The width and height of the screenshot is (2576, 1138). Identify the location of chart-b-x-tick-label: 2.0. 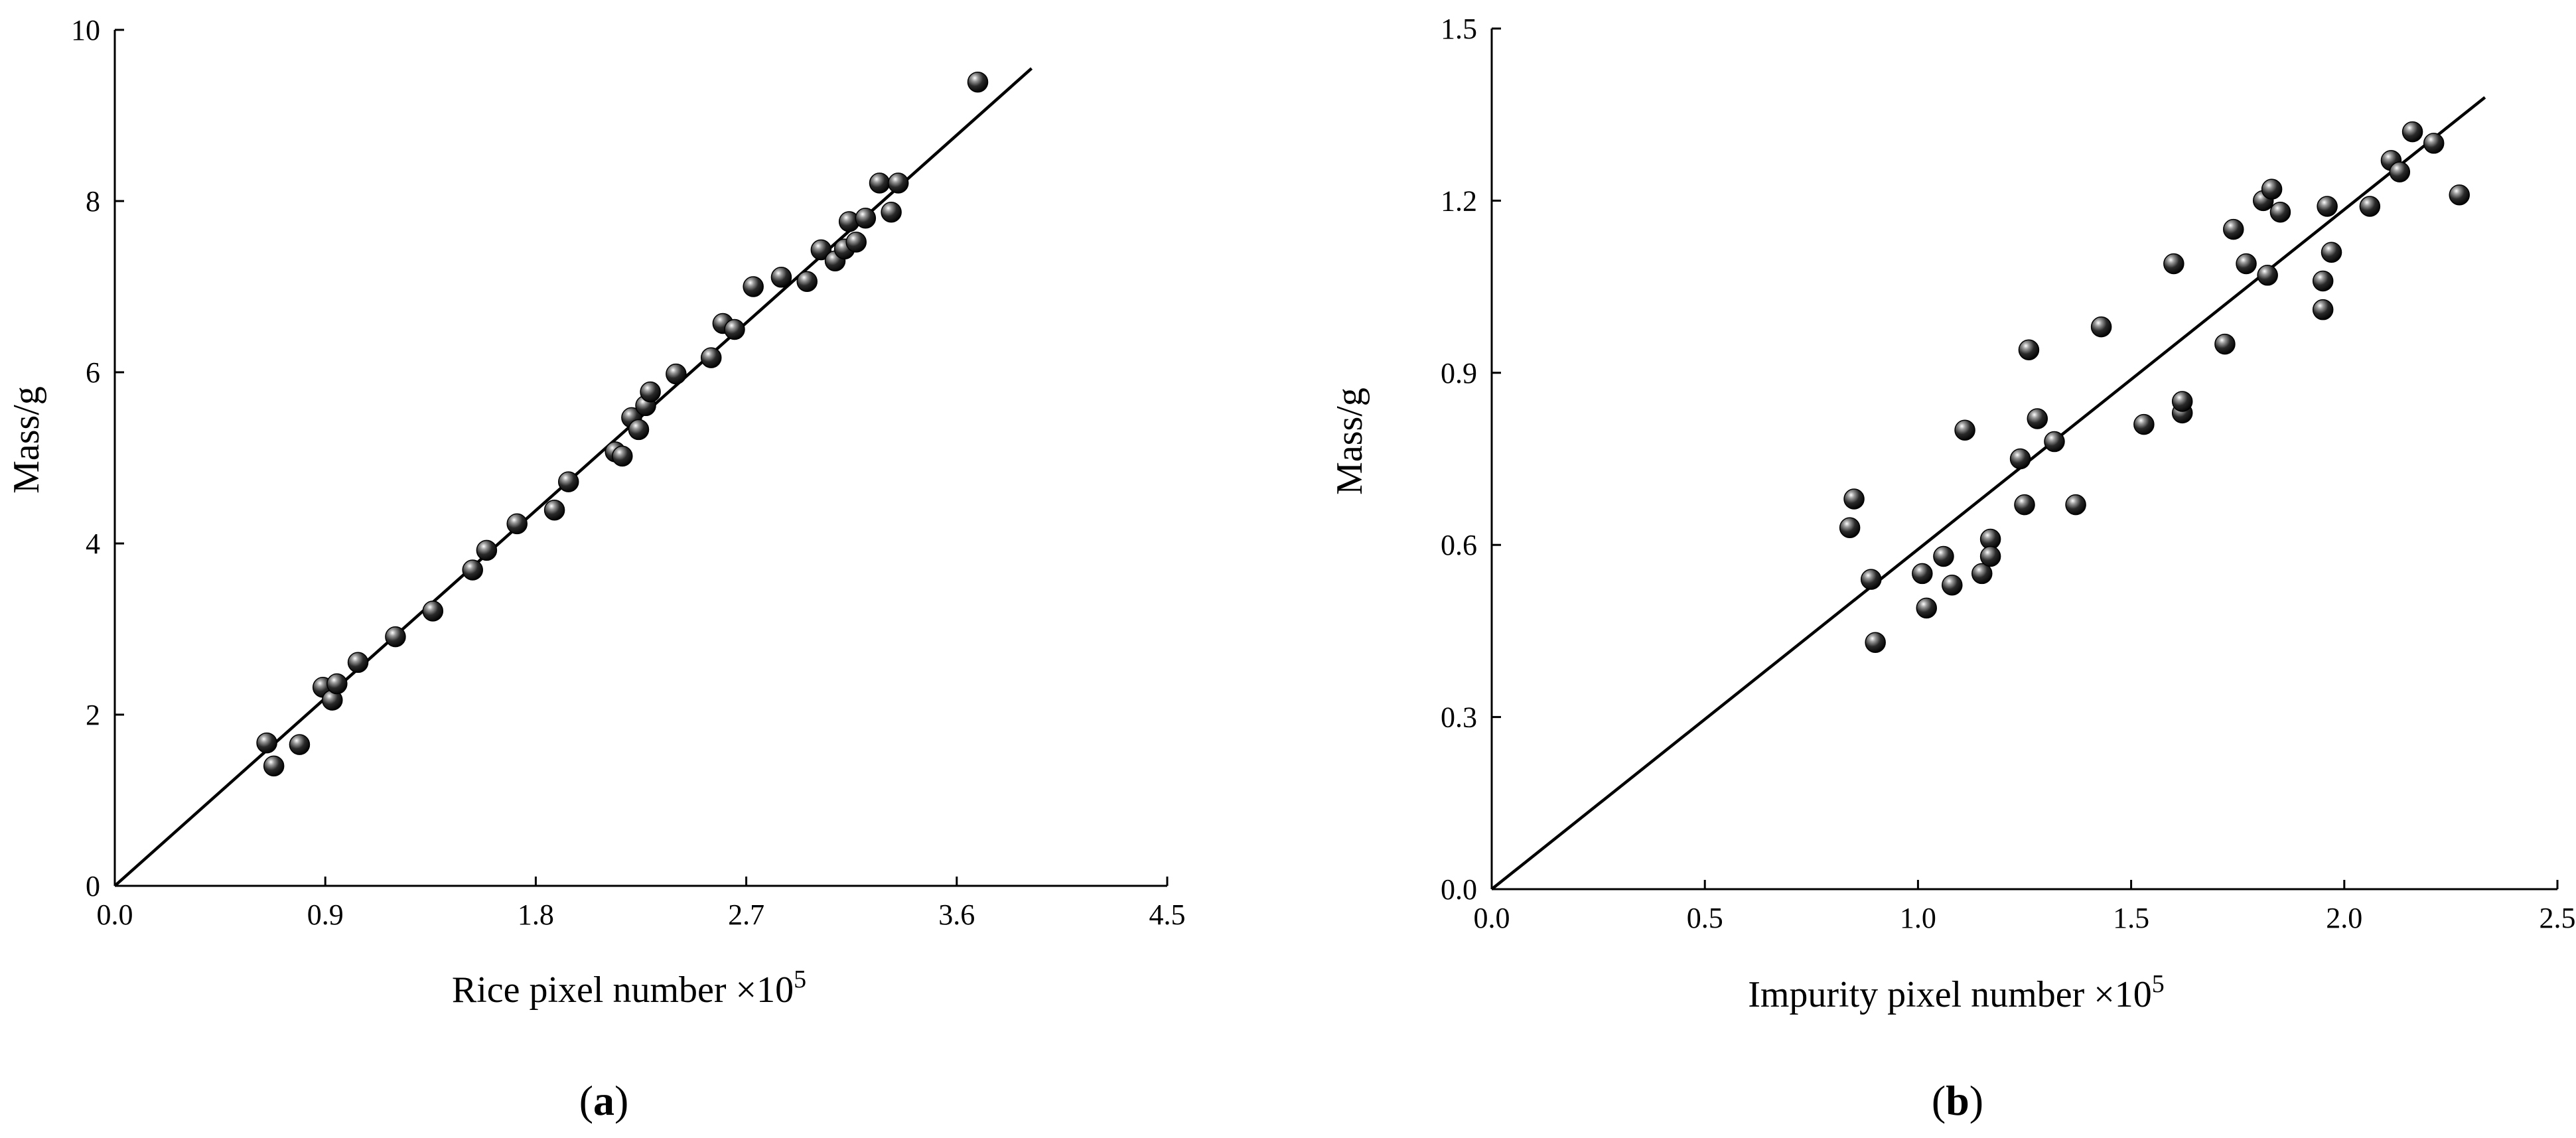
(2344, 918).